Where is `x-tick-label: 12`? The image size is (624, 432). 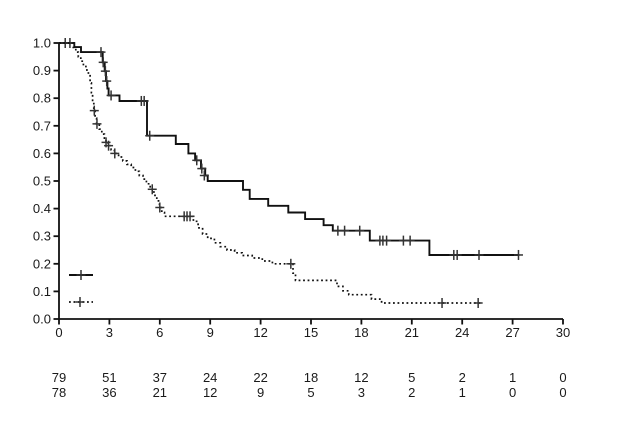
x-tick-label: 12 is located at coordinates (260, 332).